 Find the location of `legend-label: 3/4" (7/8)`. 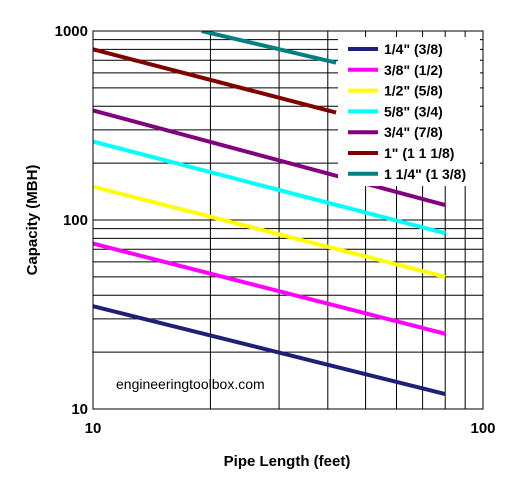

legend-label: 3/4" (7/8) is located at coordinates (413, 132).